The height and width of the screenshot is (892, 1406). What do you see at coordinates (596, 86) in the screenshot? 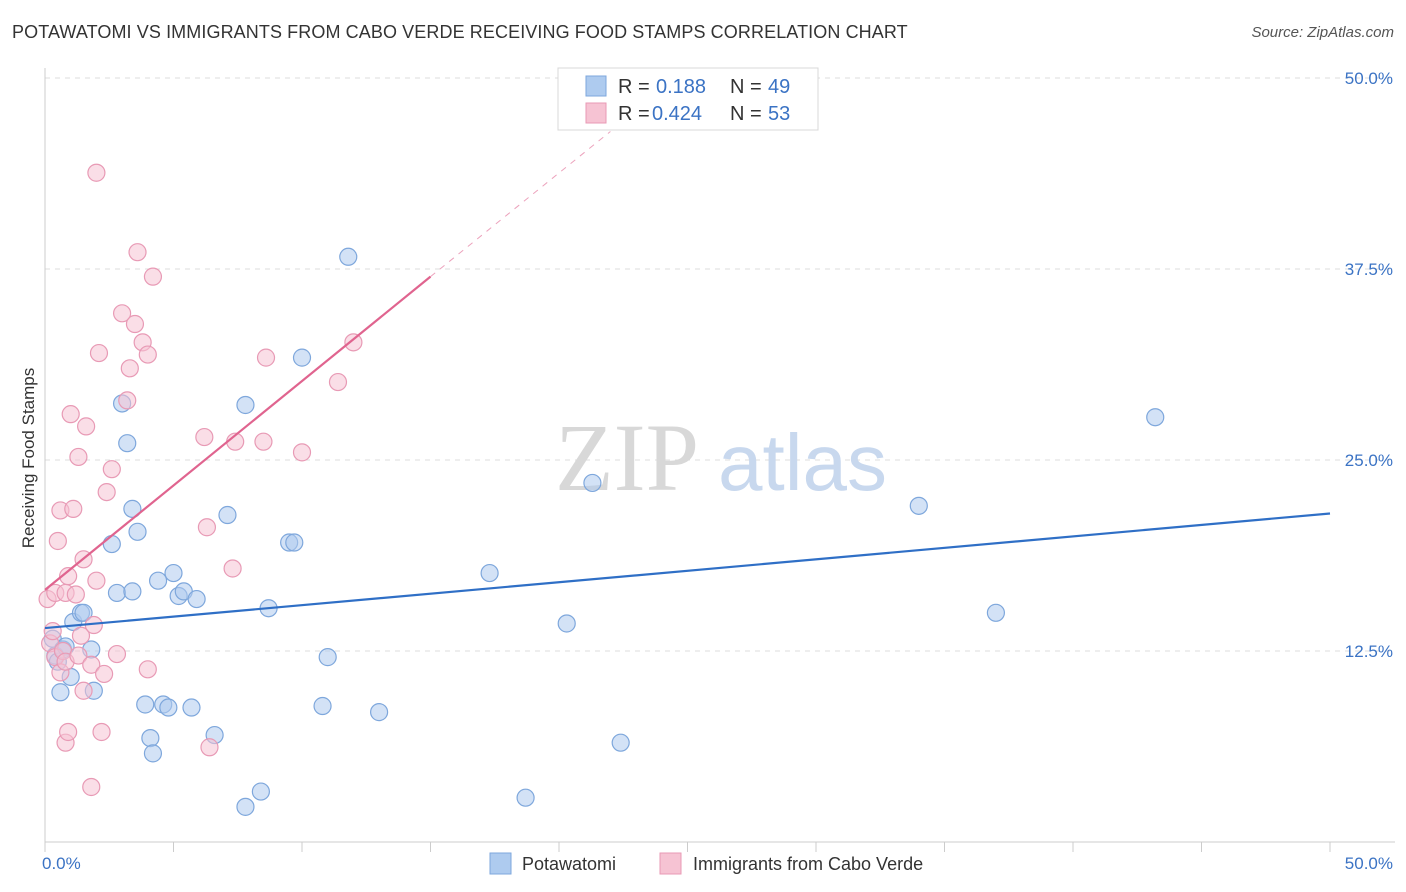
I see `legend-swatch-blue` at bounding box center [596, 86].